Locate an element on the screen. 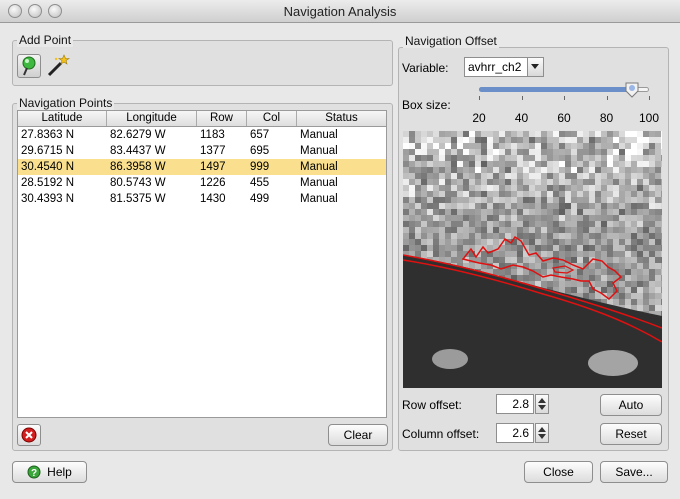 This screenshot has height=499, width=680. column-header-status: Status is located at coordinates (341, 118).